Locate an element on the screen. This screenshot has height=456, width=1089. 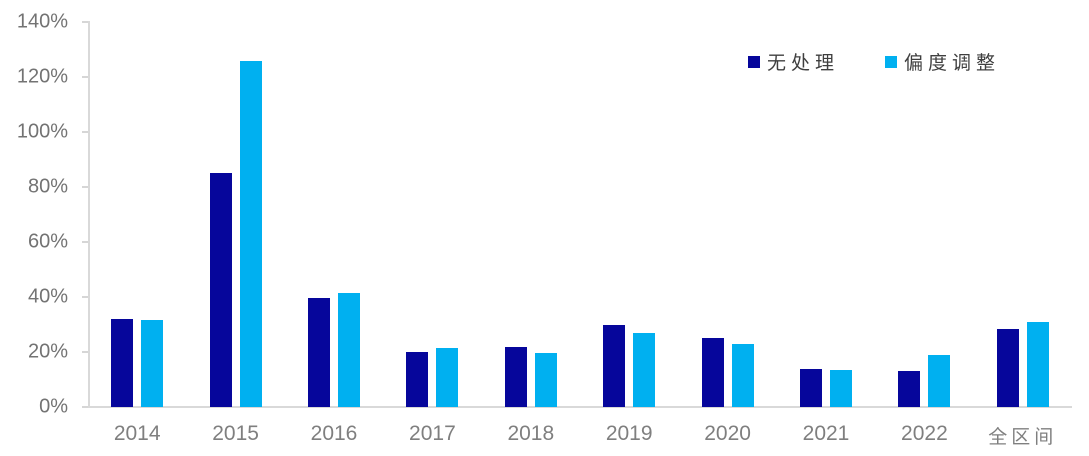
x-category-label-2022: 2022 is located at coordinates (924, 433).